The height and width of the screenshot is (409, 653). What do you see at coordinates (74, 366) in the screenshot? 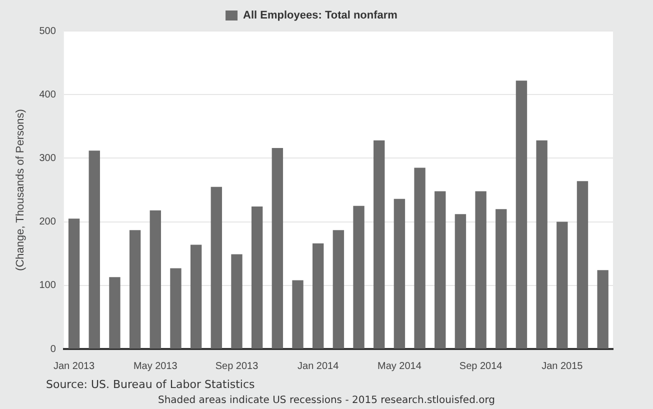
I see `x-tick-label: Jan 2013` at bounding box center [74, 366].